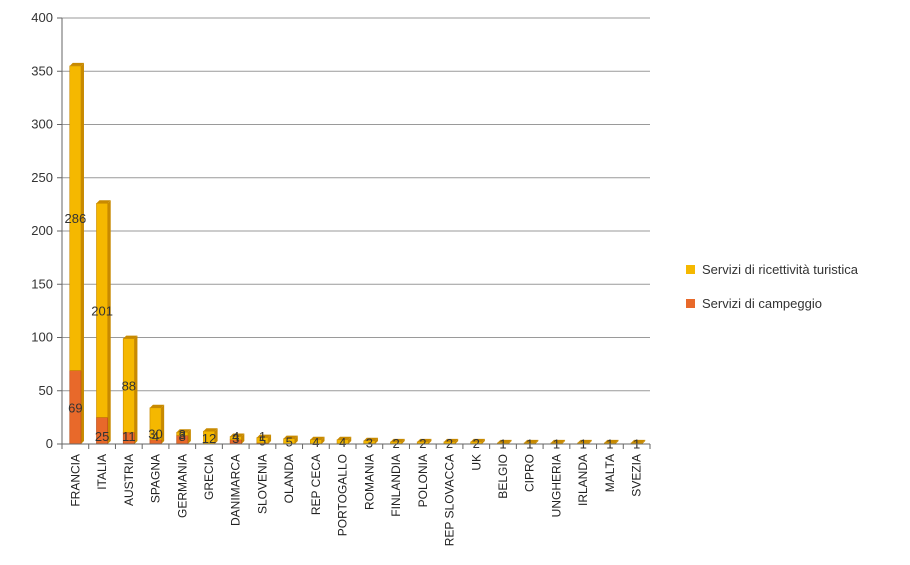 This screenshot has width=910, height=565. Describe the element at coordinates (423, 480) in the screenshot. I see `x-tick-label: POLONIA` at that location.